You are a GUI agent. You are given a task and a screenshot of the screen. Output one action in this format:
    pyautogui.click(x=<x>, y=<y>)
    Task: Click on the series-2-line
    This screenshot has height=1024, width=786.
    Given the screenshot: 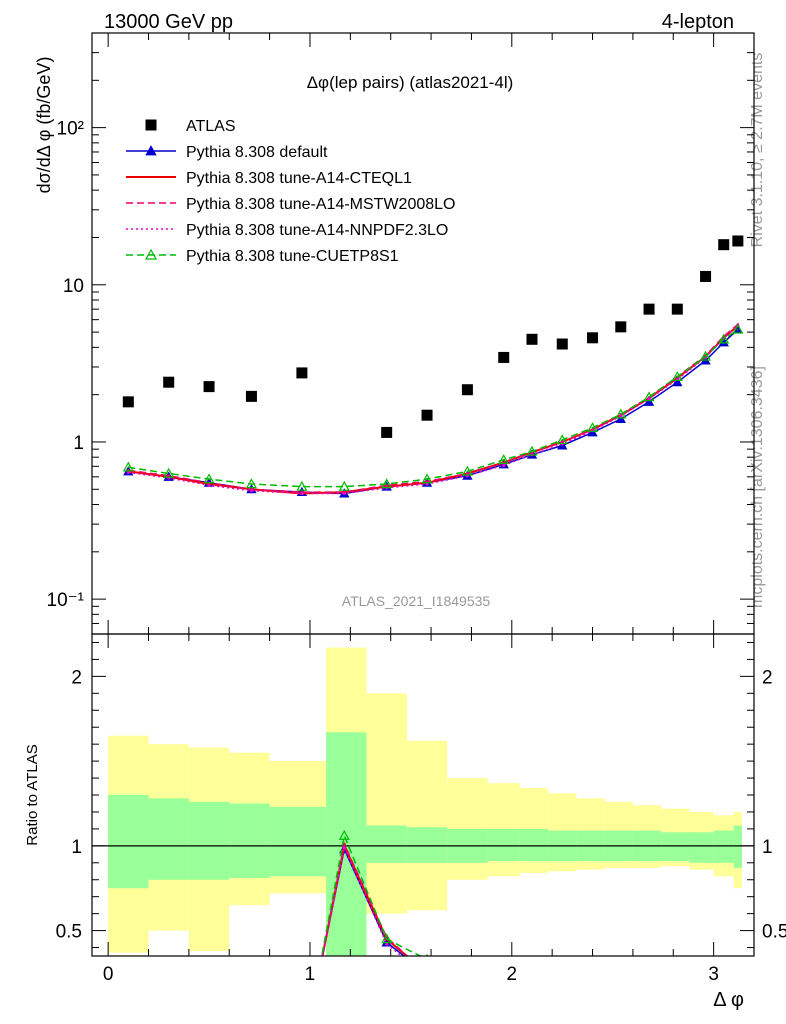 What is the action you would take?
    pyautogui.click(x=433, y=409)
    